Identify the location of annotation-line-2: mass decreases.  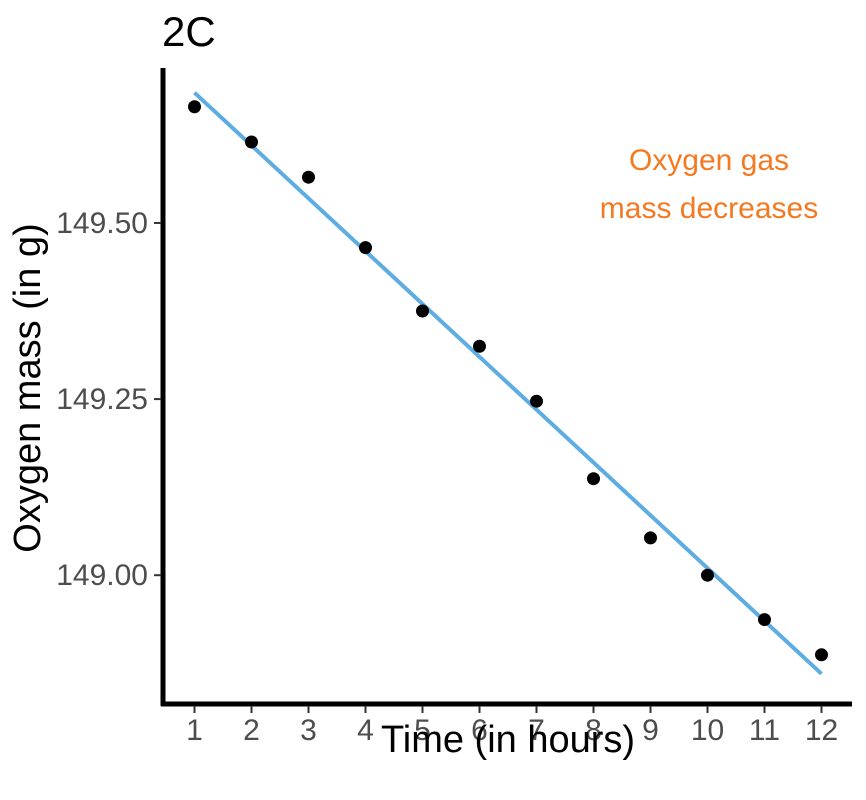
(709, 208).